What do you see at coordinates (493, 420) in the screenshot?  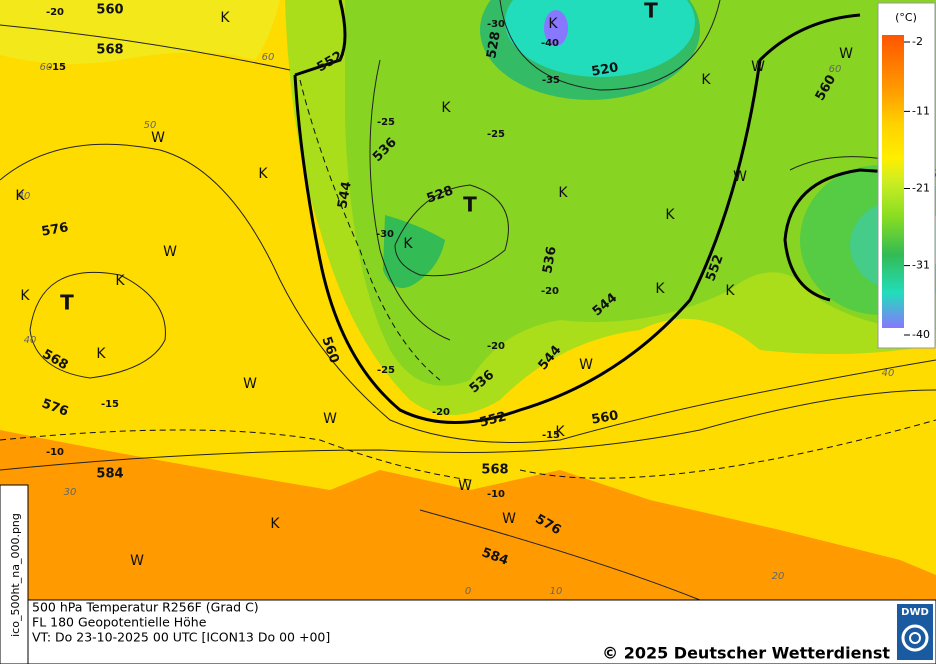 I see `height-label: 552` at bounding box center [493, 420].